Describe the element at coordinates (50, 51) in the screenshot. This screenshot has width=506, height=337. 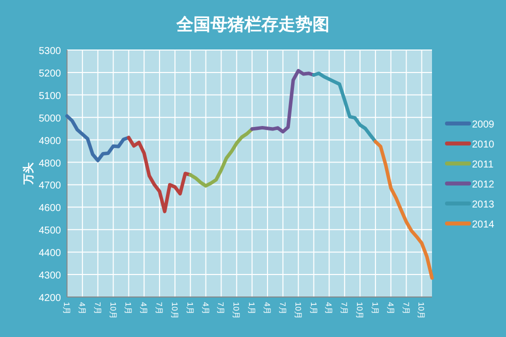
I see `y-tick-label: 5300` at that location.